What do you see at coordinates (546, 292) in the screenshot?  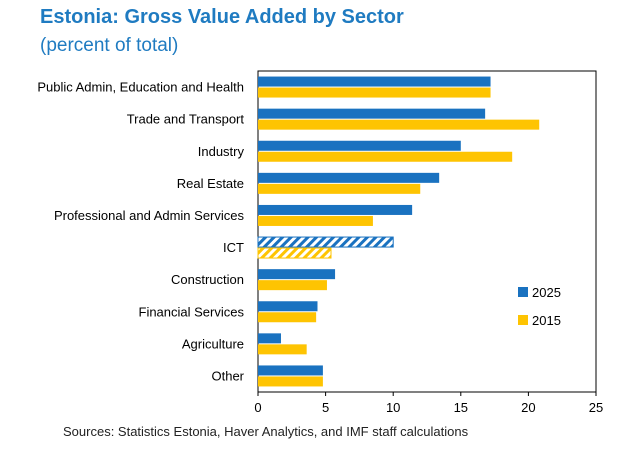 I see `legend-label-2025: 2025` at bounding box center [546, 292].